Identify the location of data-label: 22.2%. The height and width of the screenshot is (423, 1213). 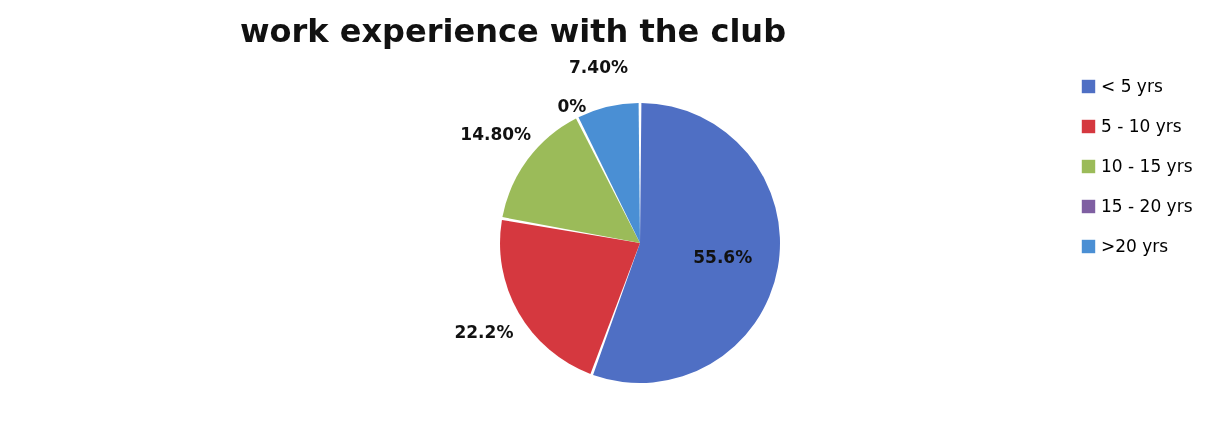
(484, 331).